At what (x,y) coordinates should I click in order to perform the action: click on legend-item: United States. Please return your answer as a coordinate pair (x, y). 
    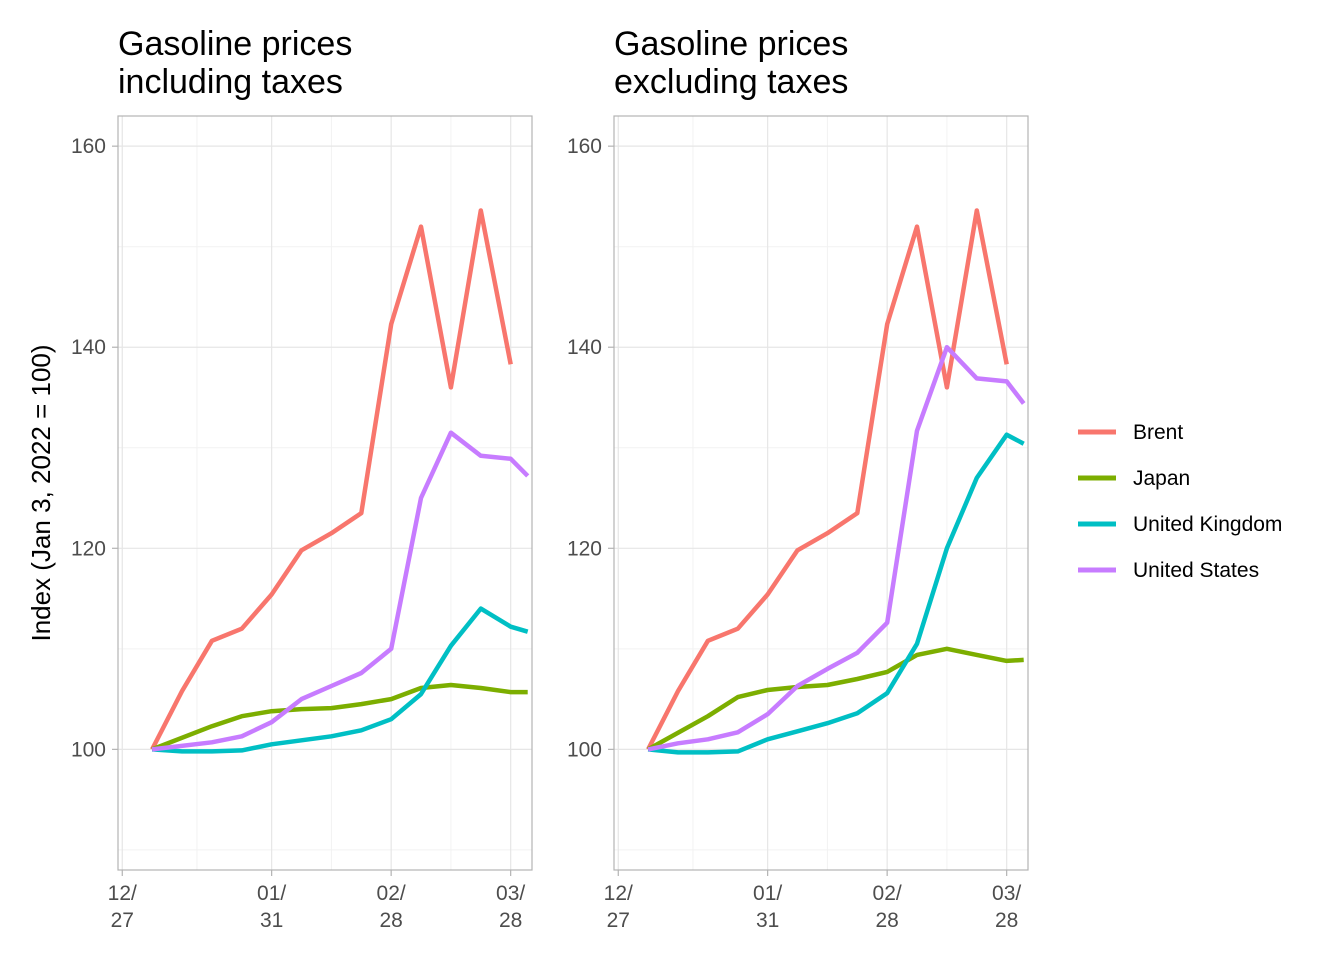
    Looking at the image, I should click on (1168, 570).